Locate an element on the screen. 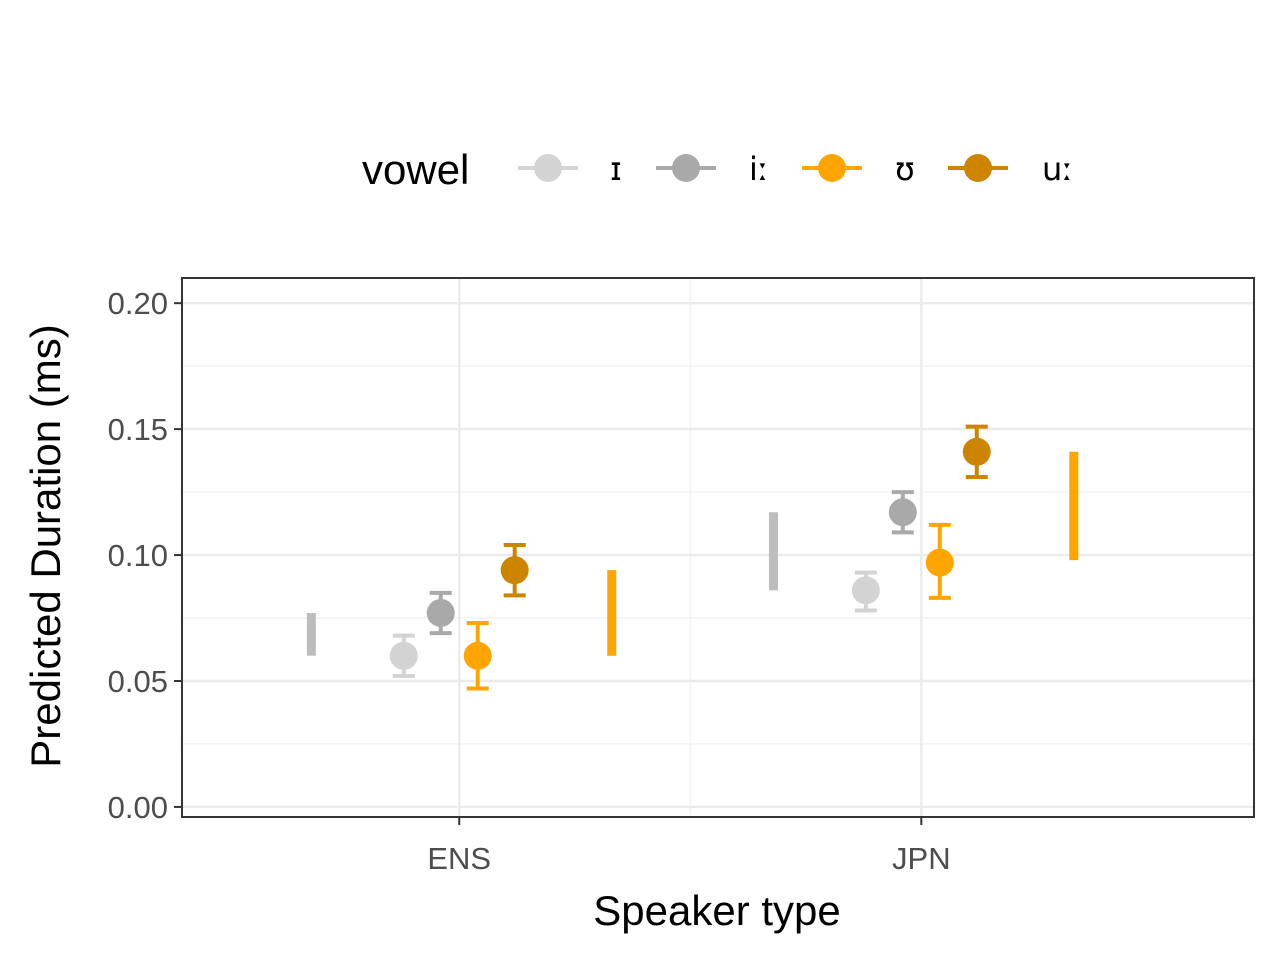 This screenshot has height=960, width=1280. y-axis-title: Predicted Duration (ms) is located at coordinates (45, 545).